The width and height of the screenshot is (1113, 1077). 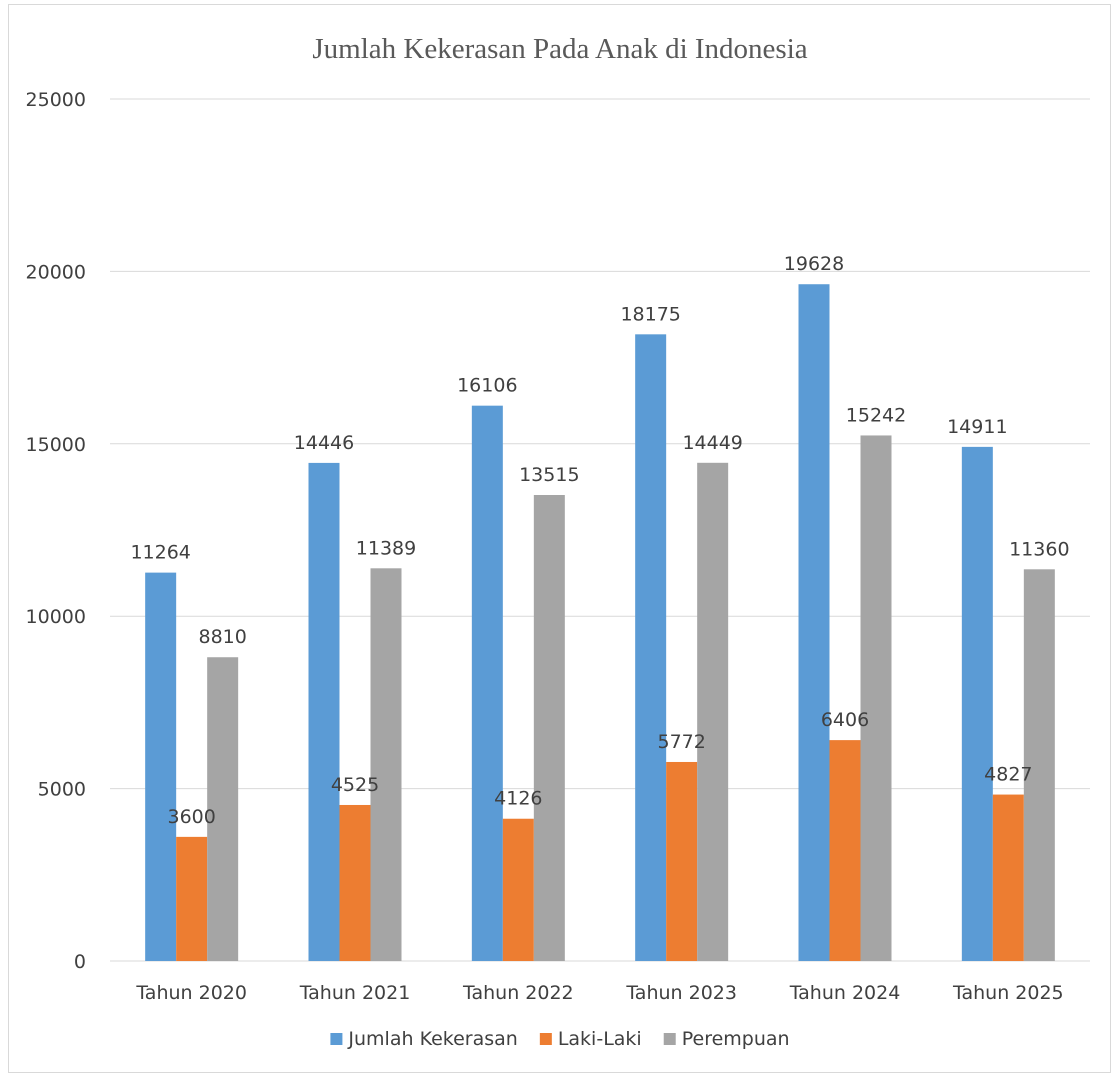 What do you see at coordinates (549, 475) in the screenshot?
I see `data-label-2-2: 13515` at bounding box center [549, 475].